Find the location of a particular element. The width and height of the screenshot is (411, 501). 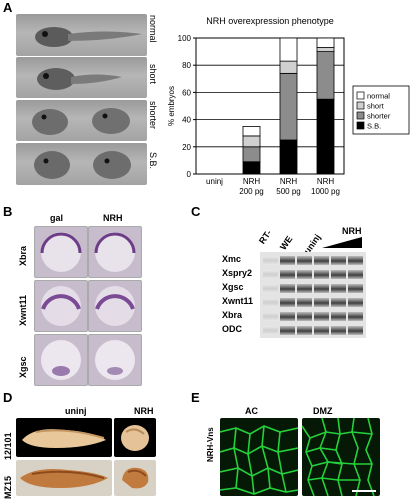

col-label-nrh-d: NRH is located at coordinates (144, 411).